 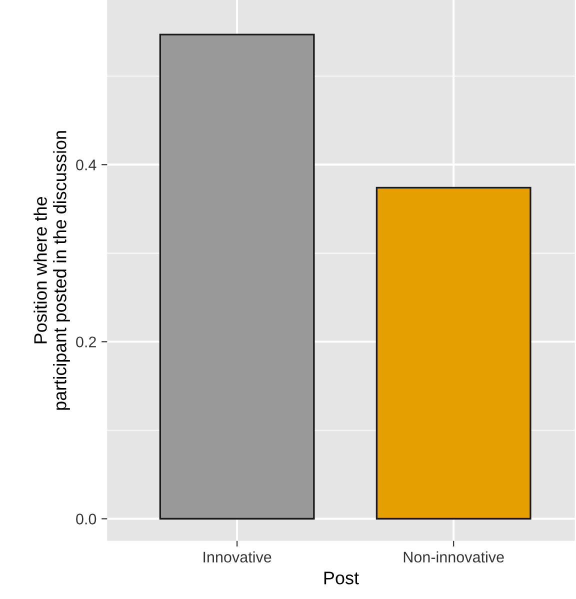 I want to click on y-axis-title: Position where the participant posted in the discussion, so click(x=52, y=270).